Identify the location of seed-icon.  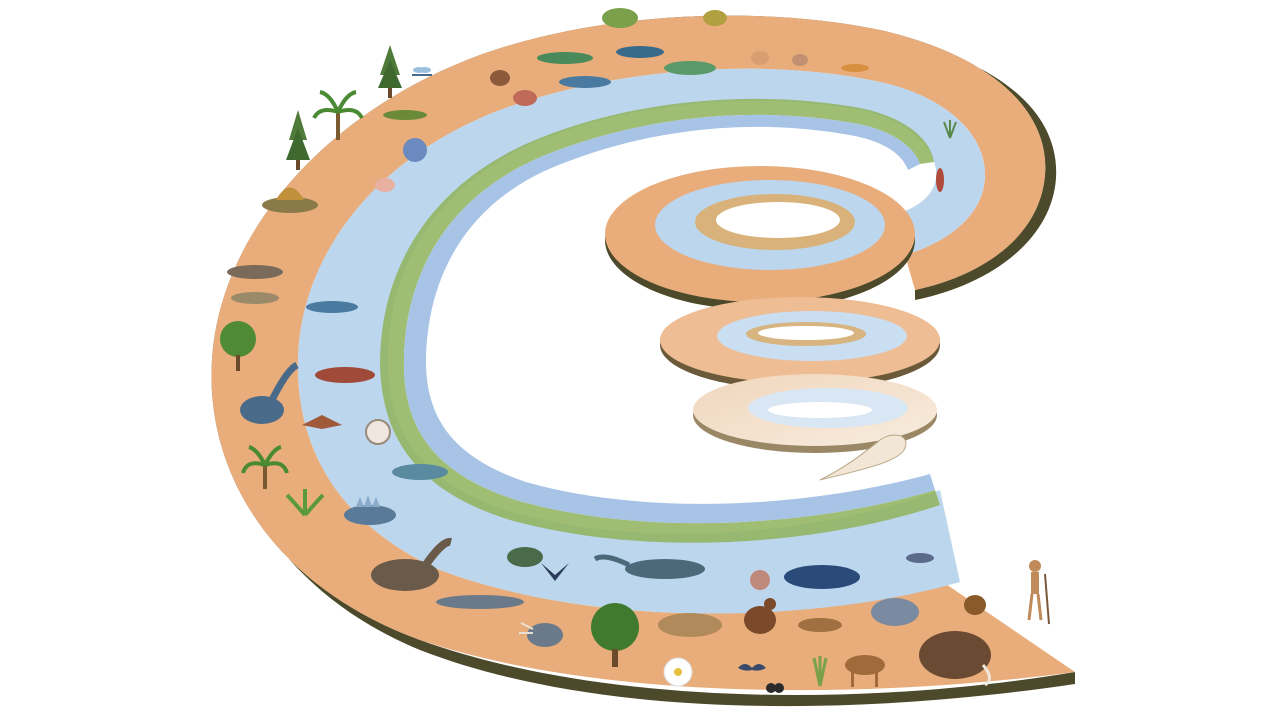
(940, 180).